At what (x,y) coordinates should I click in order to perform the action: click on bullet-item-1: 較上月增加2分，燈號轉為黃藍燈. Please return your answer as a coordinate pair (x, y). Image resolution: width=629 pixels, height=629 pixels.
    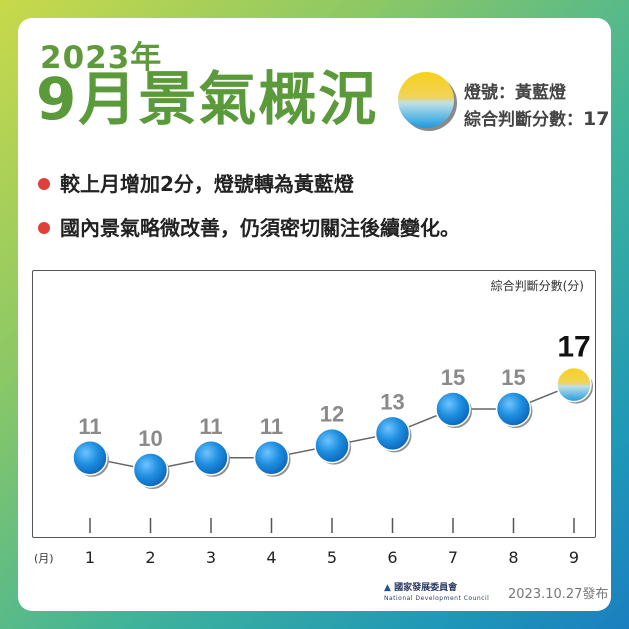
    Looking at the image, I should click on (196, 182).